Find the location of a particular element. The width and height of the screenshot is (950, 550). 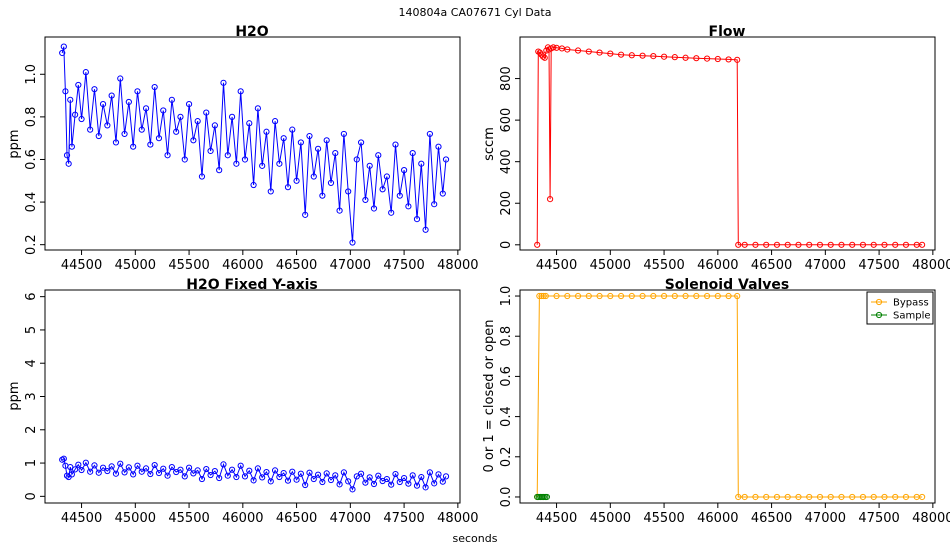

valves-legend is located at coordinates (900, 308).